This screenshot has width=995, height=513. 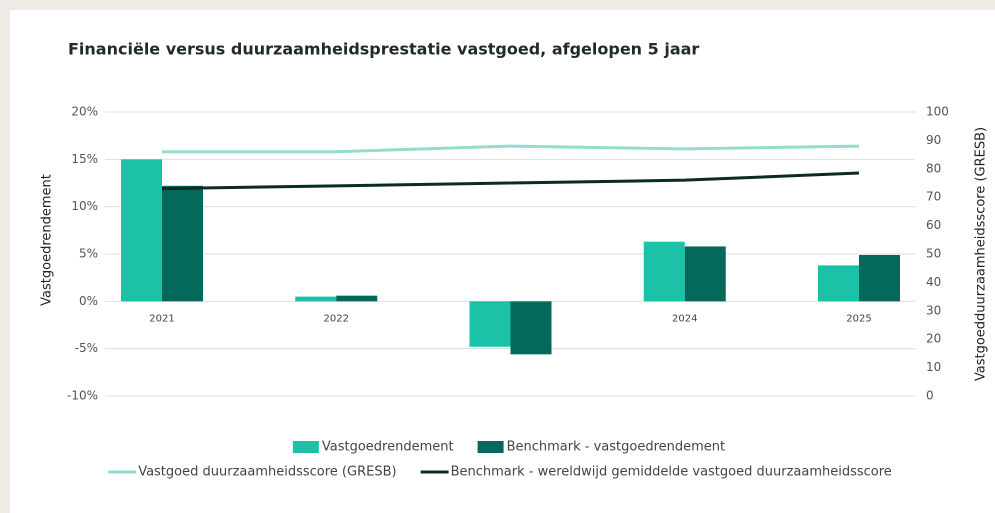 What do you see at coordinates (616, 447) in the screenshot?
I see `legend-label: Benchmark - vastgoedrendement` at bounding box center [616, 447].